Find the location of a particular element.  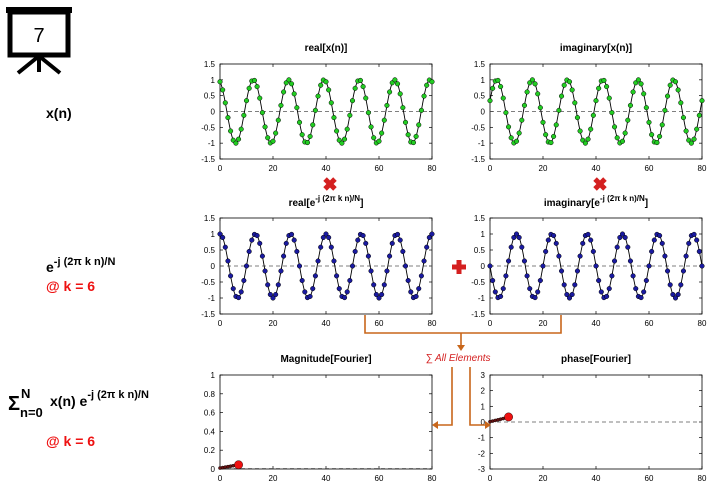

kernel-label: e-j (2π k n)/N is located at coordinates (80, 265).